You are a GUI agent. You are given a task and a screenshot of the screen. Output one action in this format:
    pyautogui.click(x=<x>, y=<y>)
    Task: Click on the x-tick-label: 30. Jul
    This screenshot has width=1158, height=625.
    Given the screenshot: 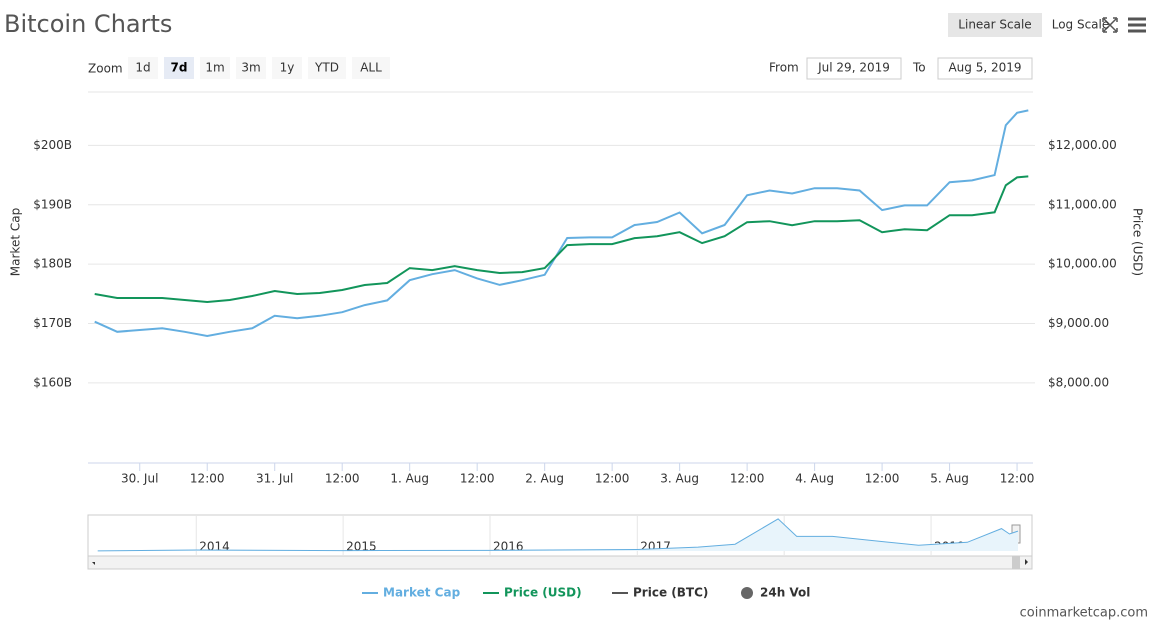 What is the action you would take?
    pyautogui.click(x=139, y=479)
    